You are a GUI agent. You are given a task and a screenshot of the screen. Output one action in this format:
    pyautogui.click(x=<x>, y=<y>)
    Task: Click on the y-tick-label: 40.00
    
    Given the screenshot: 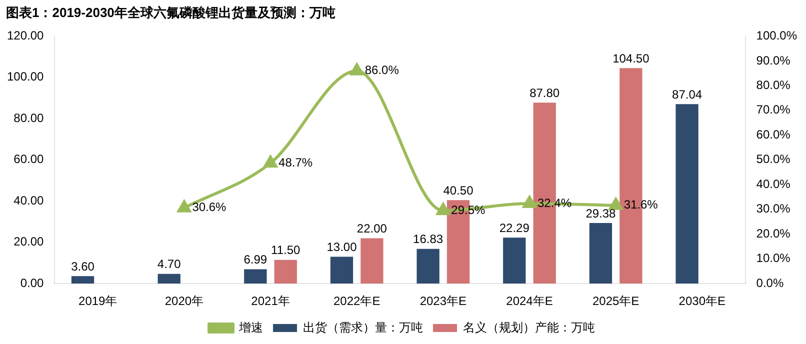 What is the action you would take?
    pyautogui.click(x=29, y=200)
    